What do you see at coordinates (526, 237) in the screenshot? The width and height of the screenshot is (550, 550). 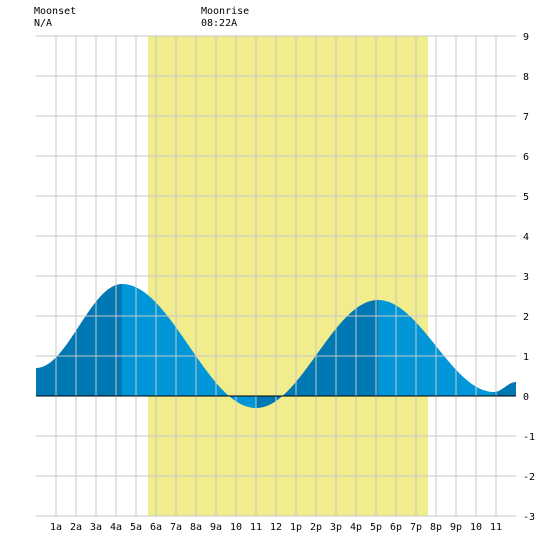 I see `y-tick-label: 4` at bounding box center [526, 237].